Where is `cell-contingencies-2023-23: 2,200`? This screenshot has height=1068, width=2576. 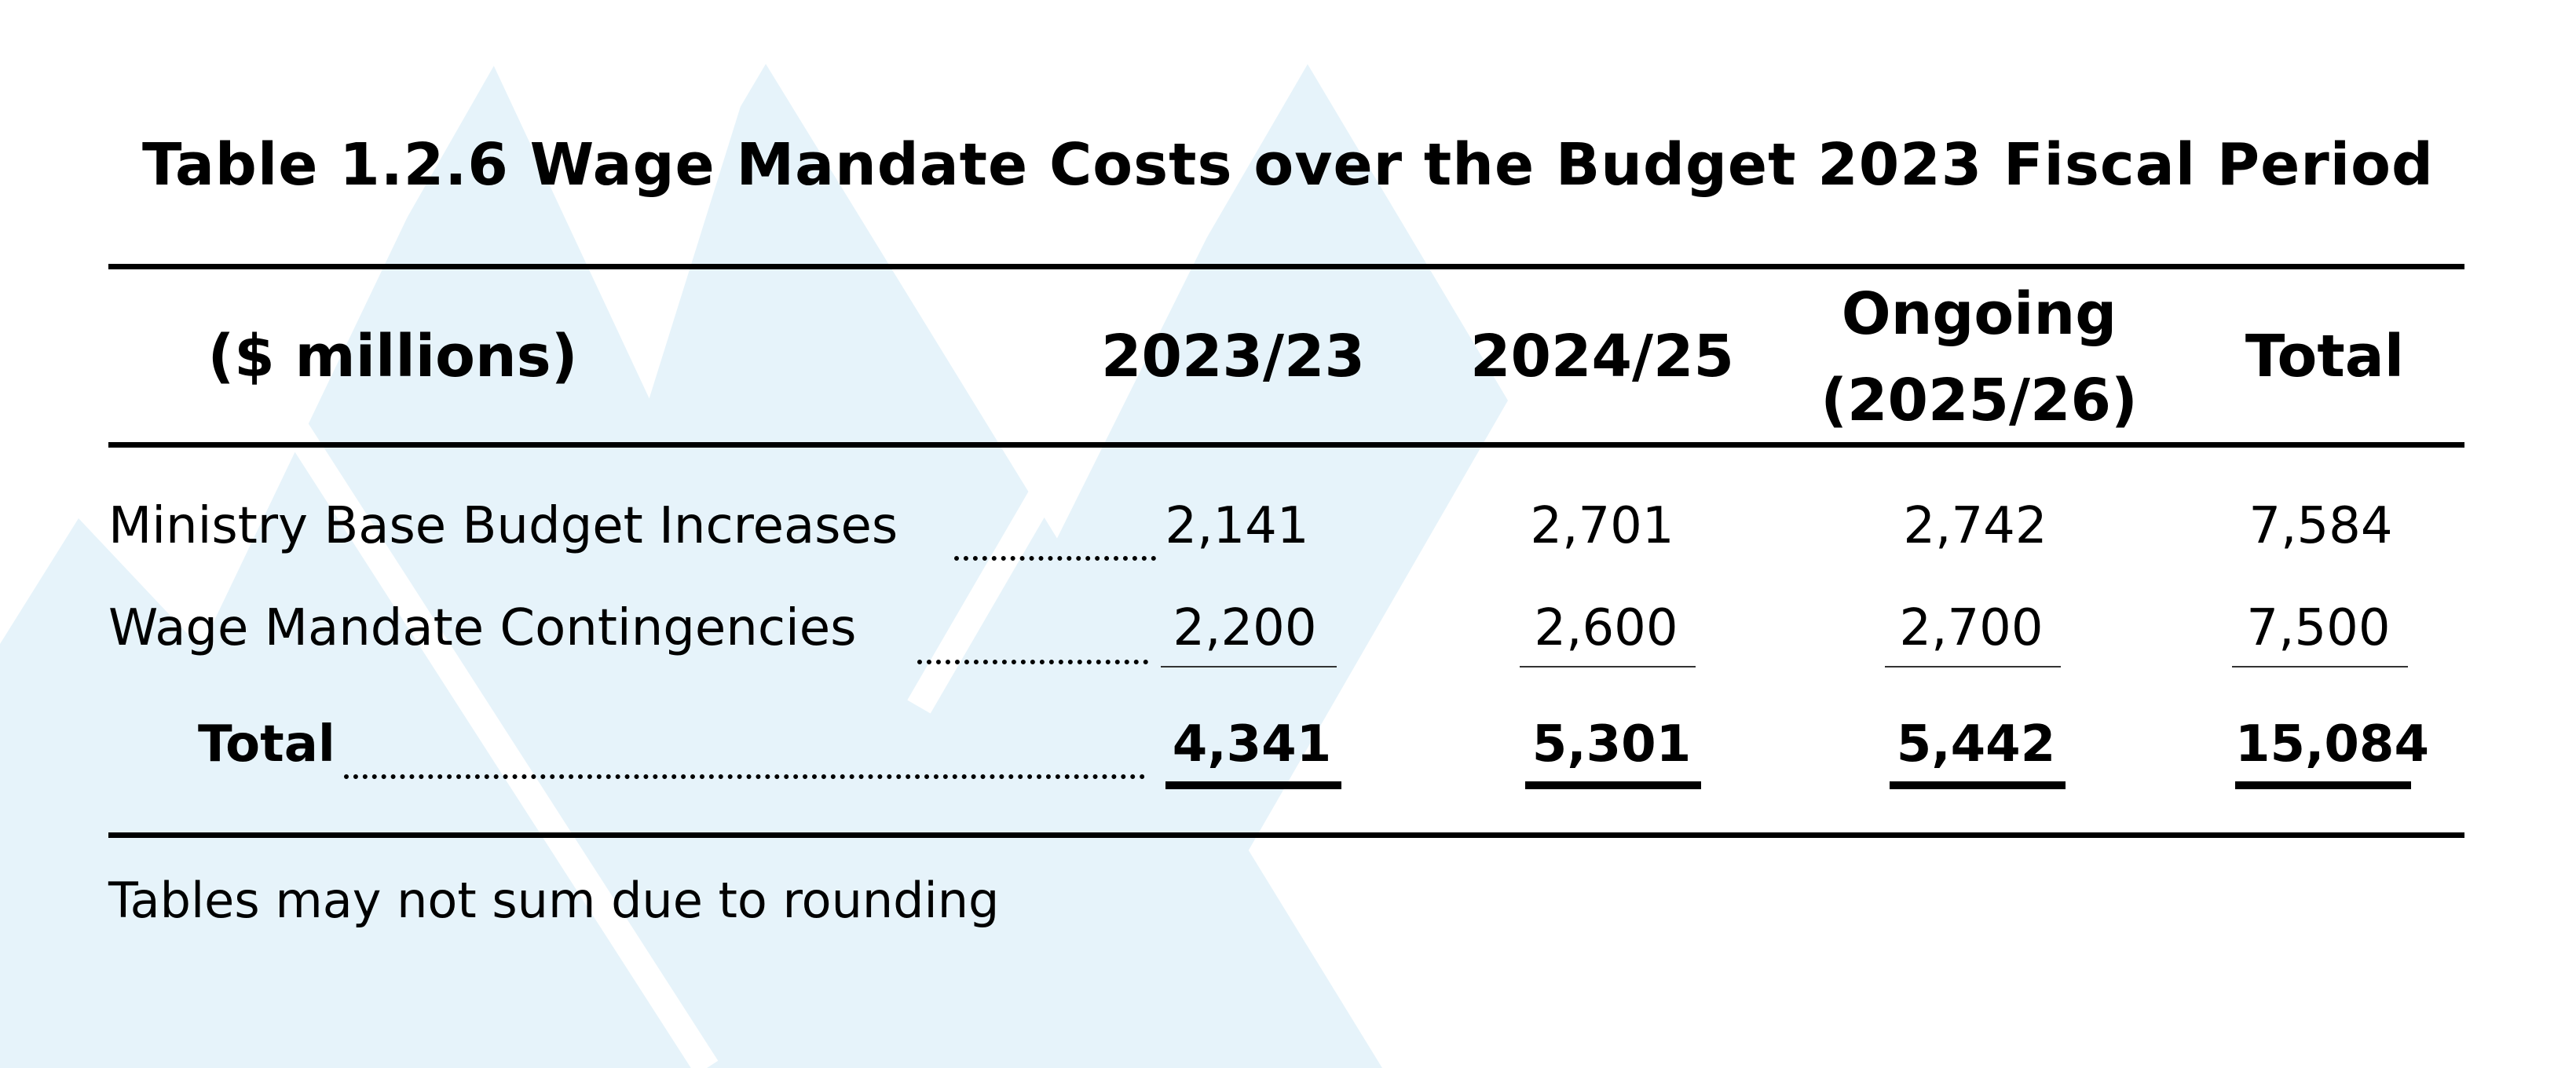
cell-contingencies-2023-23: 2,200 is located at coordinates (1245, 628).